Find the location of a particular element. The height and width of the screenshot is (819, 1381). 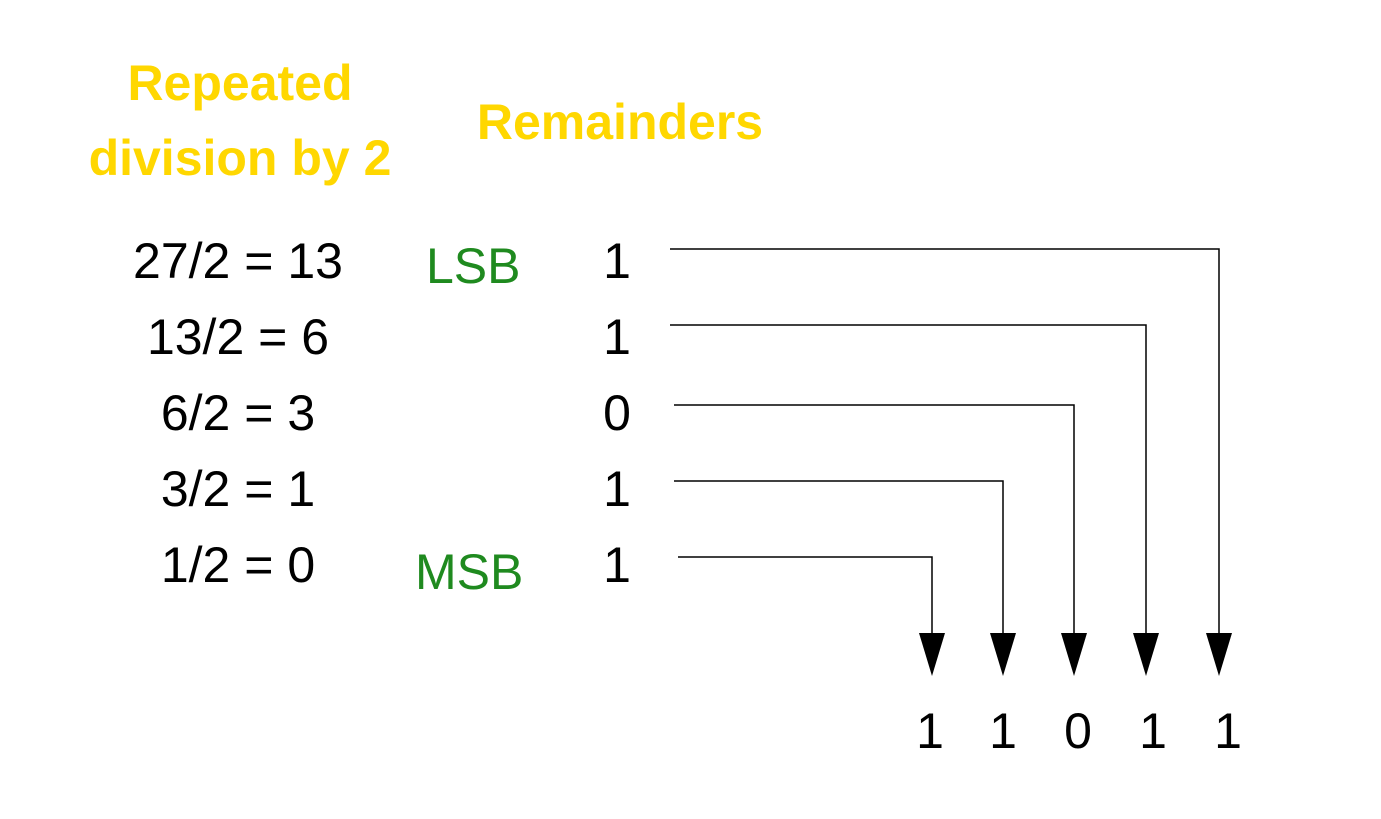

result-bit-4: 1 is located at coordinates (1153, 731).